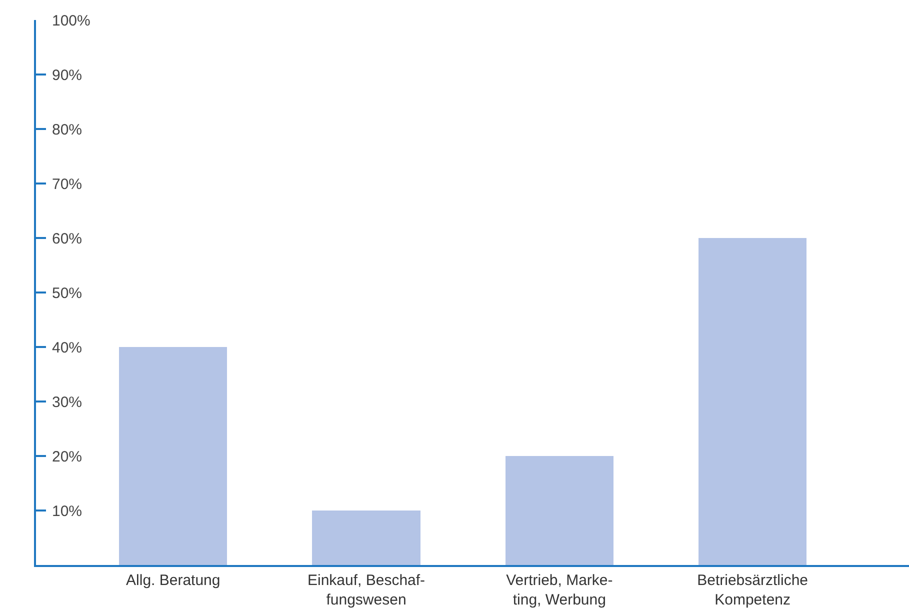  I want to click on y-tick-label: 60%, so click(67, 239).